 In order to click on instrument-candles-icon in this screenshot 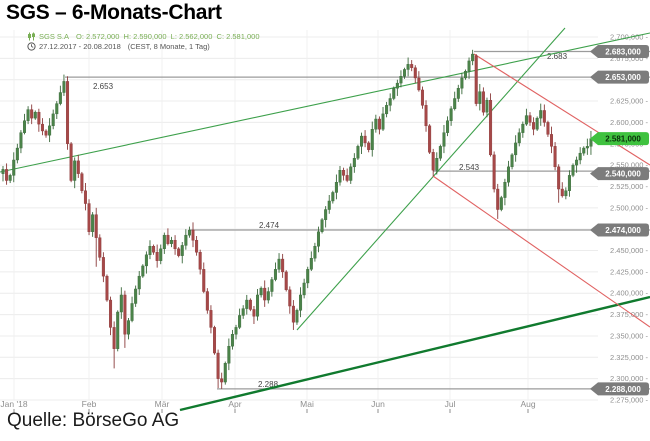, I will do `click(31, 36)`.